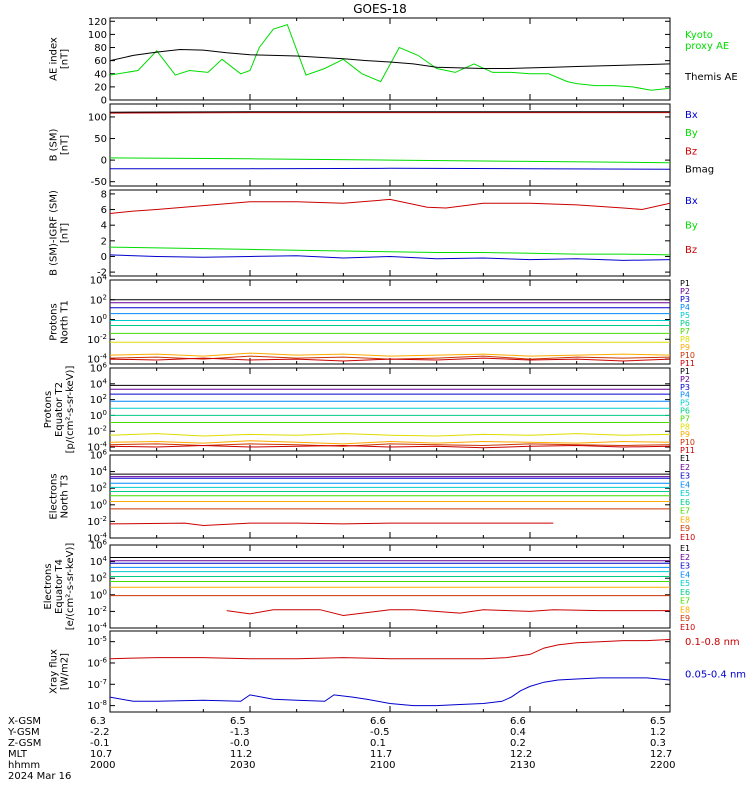 The height and width of the screenshot is (800, 750). I want to click on panel-bsm: -50 0 50 100 B (SM) [nT] Bx By Bz Bmag, so click(381, 145).